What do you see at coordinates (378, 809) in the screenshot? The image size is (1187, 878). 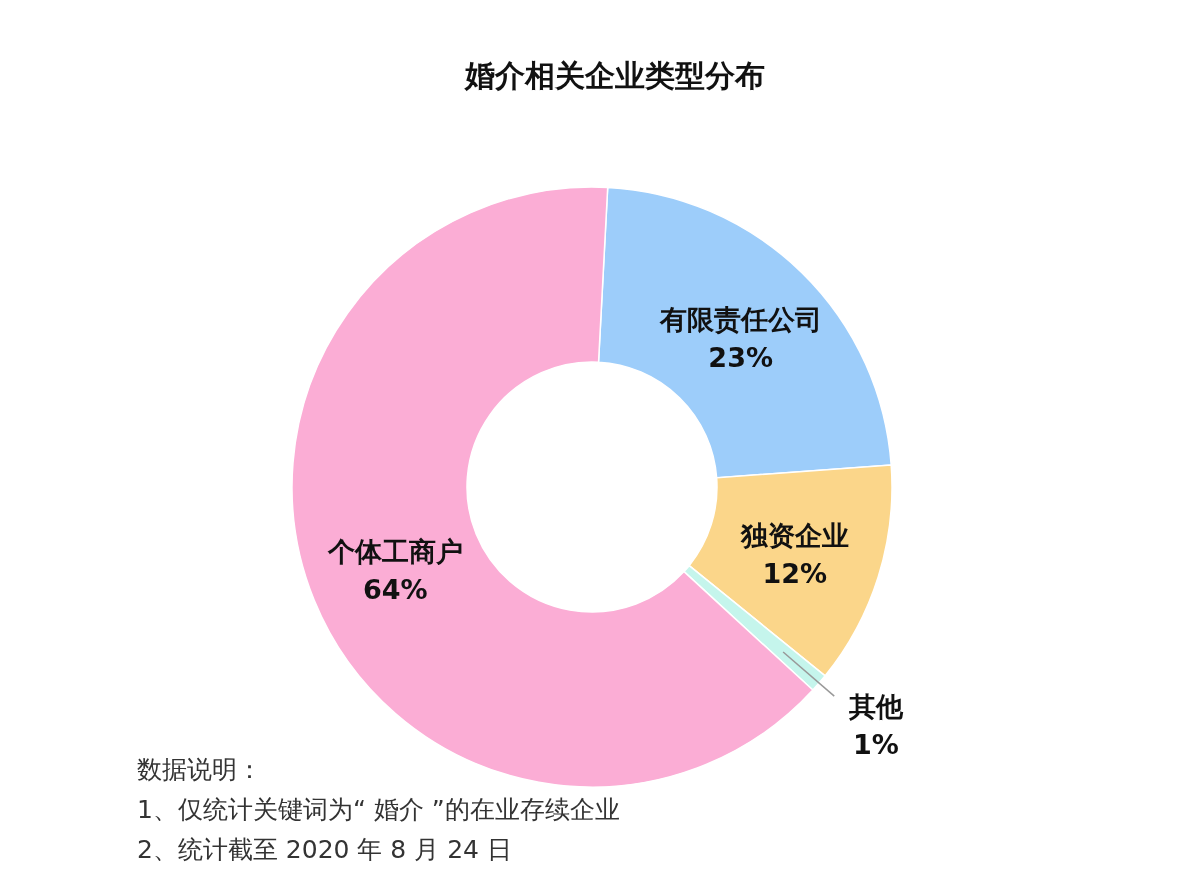 I see `annotation: 1、仅统计关键词为“ 婚介 ”的在业存续企业` at bounding box center [378, 809].